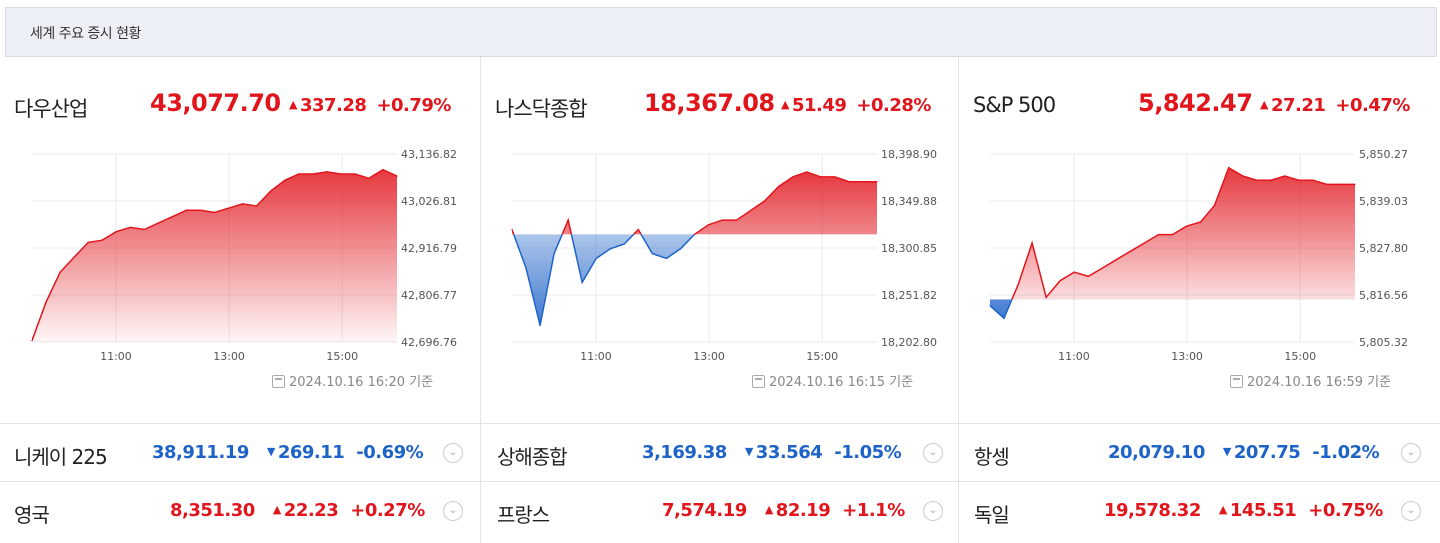 This screenshot has height=543, width=1440. Describe the element at coordinates (1263, 510) in the screenshot. I see `change-value: 145.51` at that location.